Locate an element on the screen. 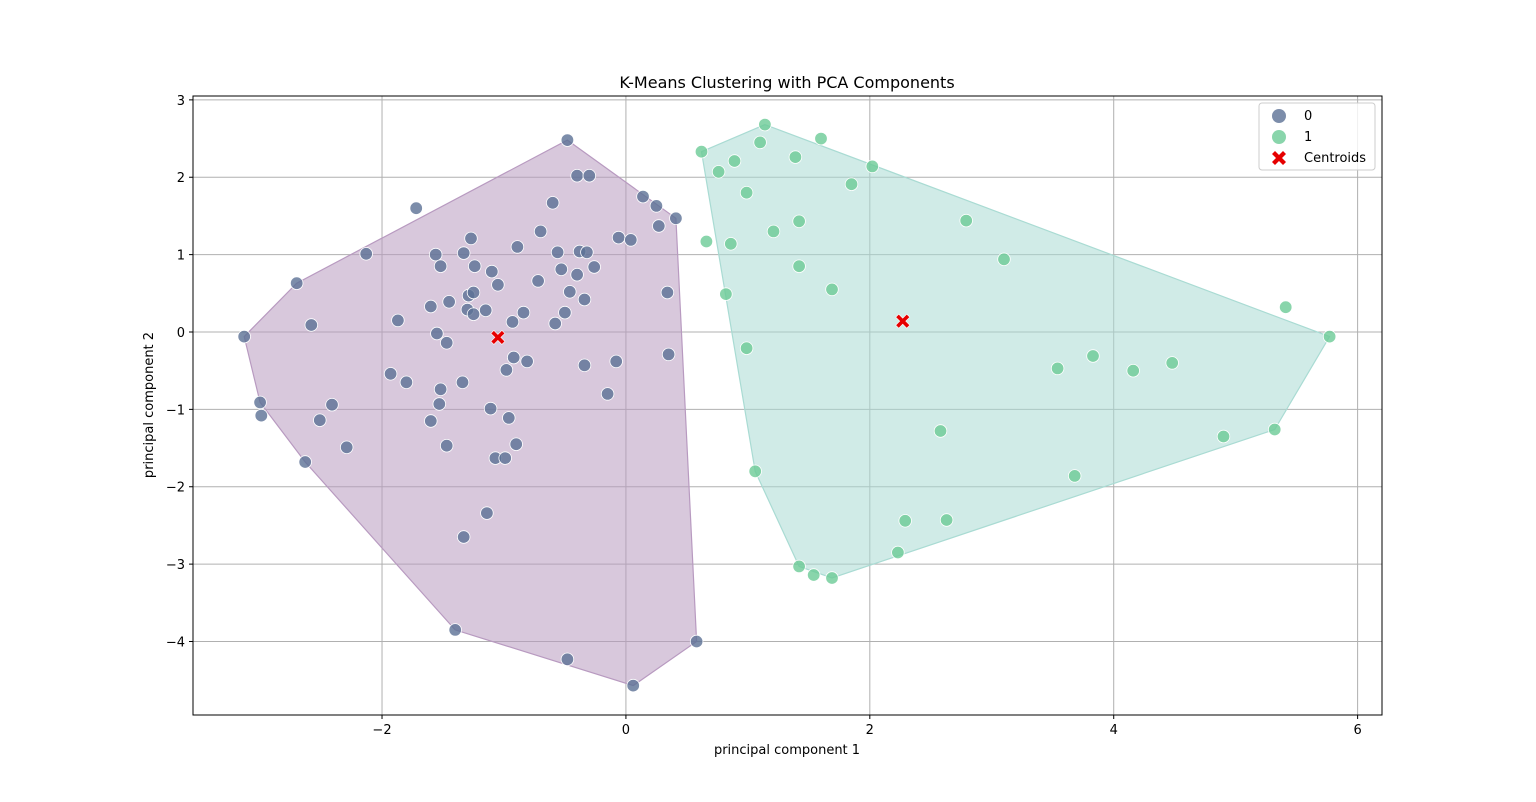 The height and width of the screenshot is (802, 1536). x-axis-label: principal component 1 is located at coordinates (787, 750).